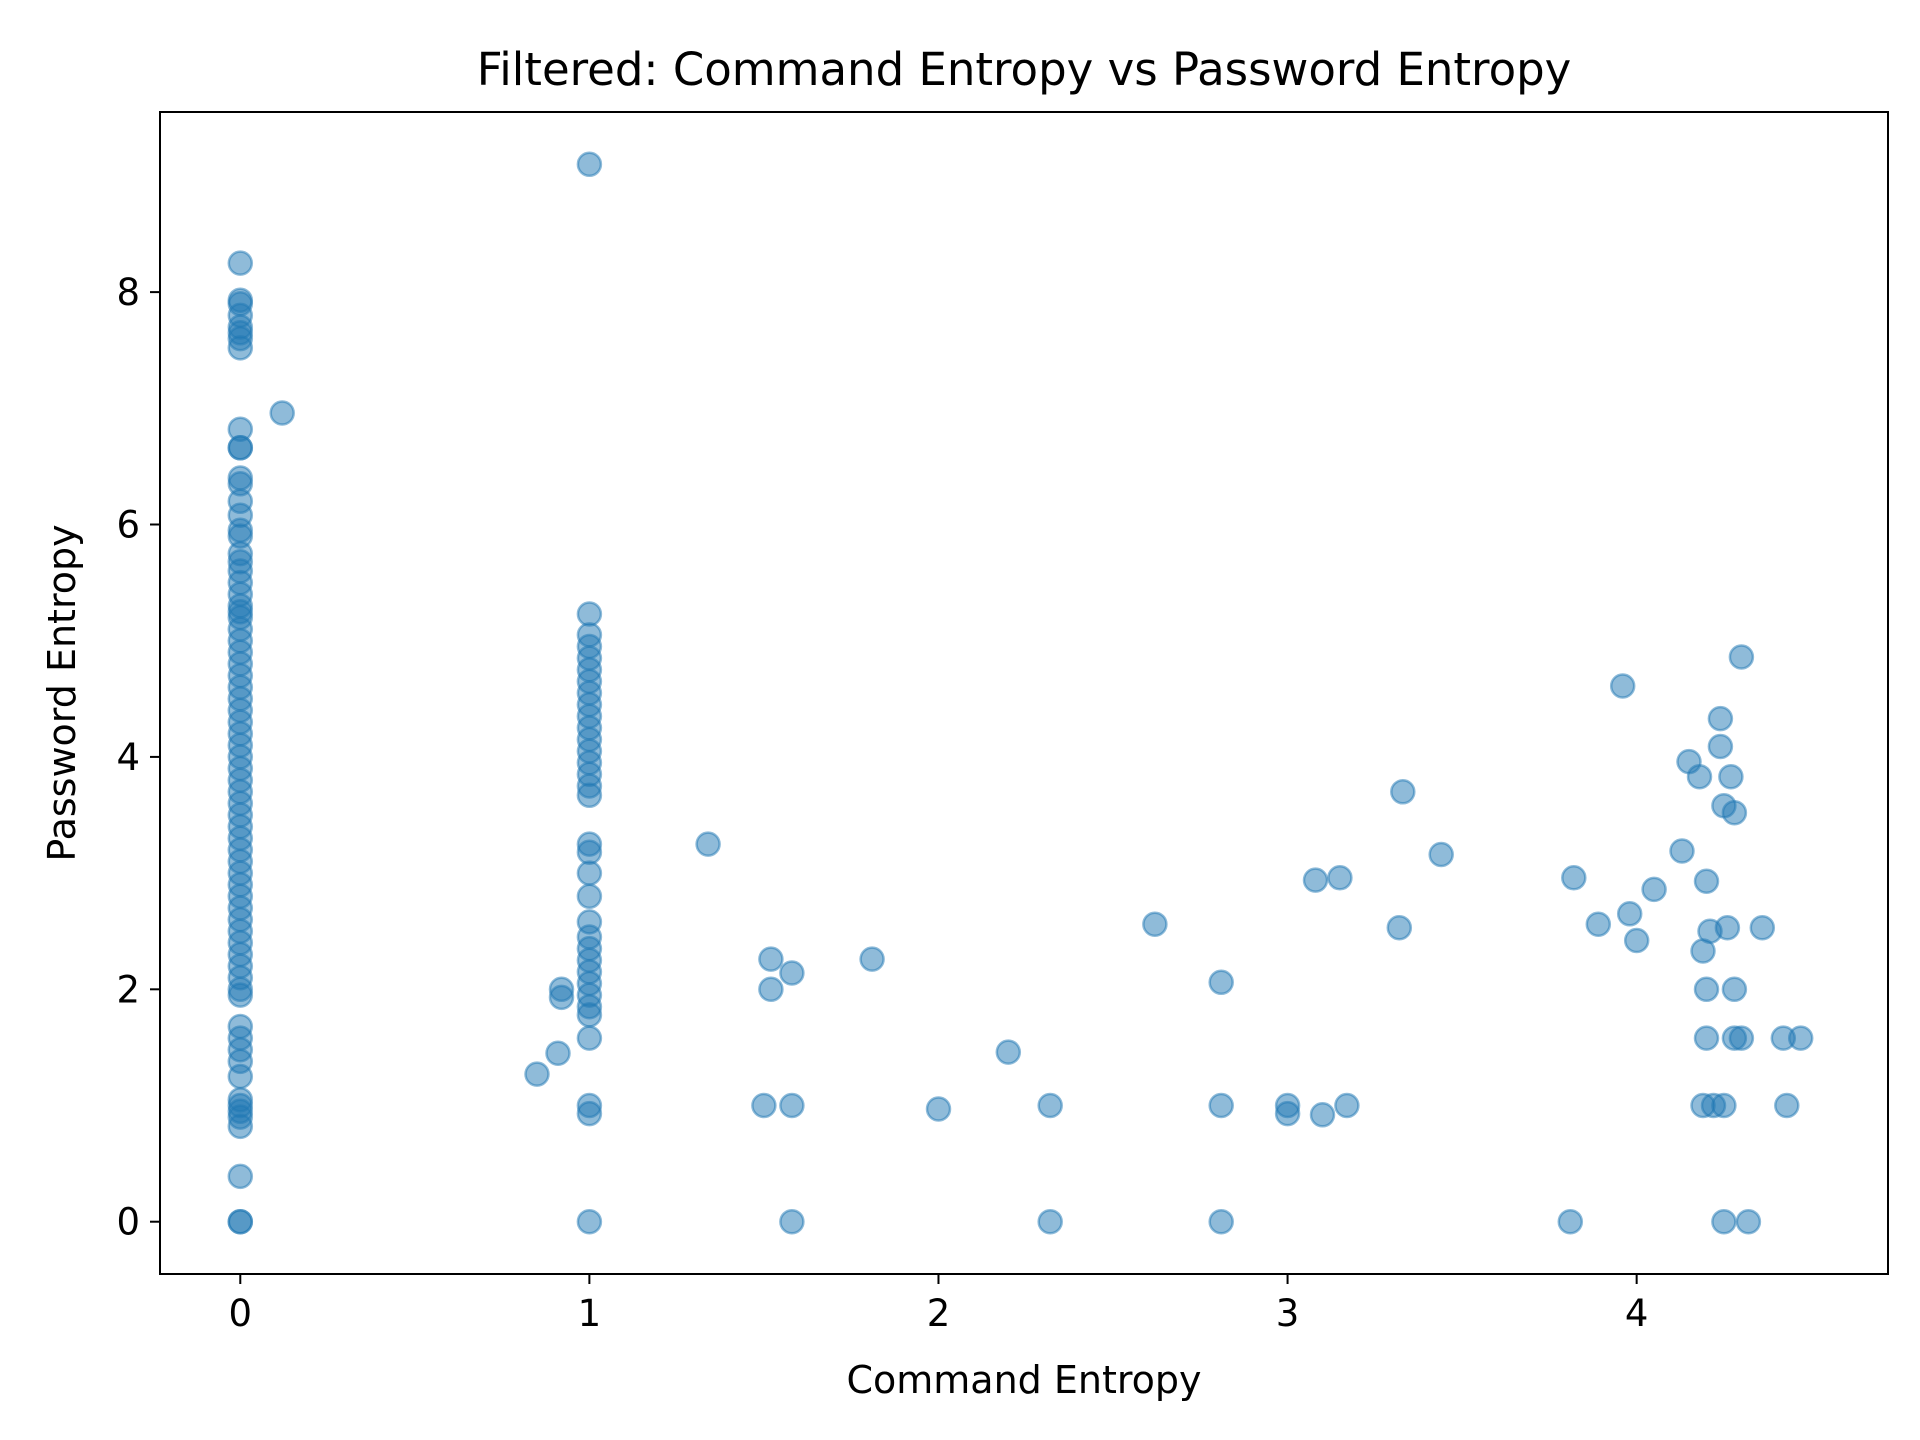 The width and height of the screenshot is (1920, 1440). Describe the element at coordinates (939, 1313) in the screenshot. I see `x-tick-label: 2` at that location.